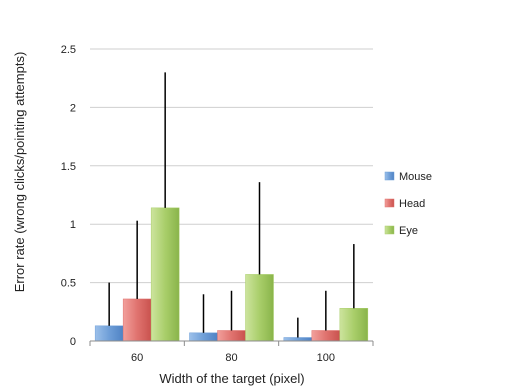  I want to click on y-tick-label: 1, so click(73, 225).